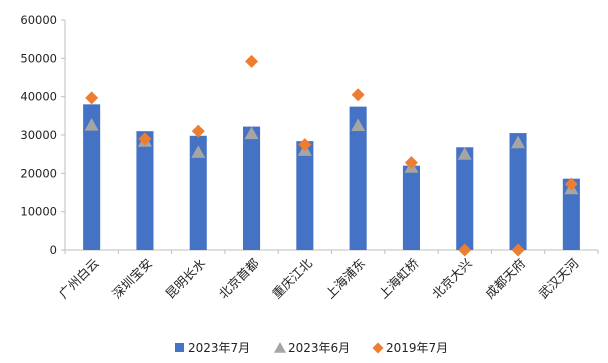  What do you see at coordinates (292, 278) in the screenshot?
I see `x-category-label: 重庆江北` at bounding box center [292, 278].